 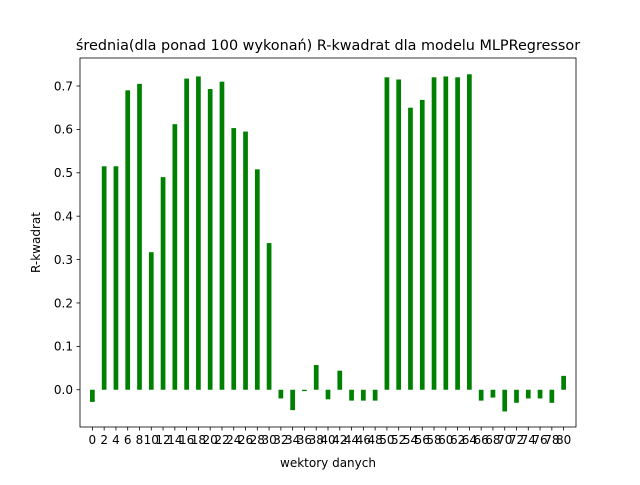 What do you see at coordinates (128, 440) in the screenshot?
I see `x-tick-label: 6` at bounding box center [128, 440].